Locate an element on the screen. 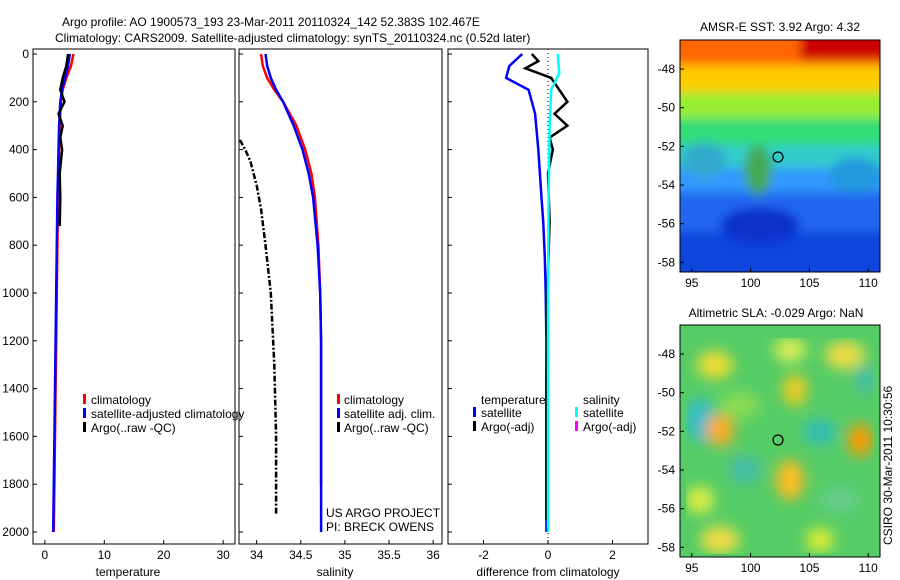  x-tick-label: 34.5 is located at coordinates (301, 555).